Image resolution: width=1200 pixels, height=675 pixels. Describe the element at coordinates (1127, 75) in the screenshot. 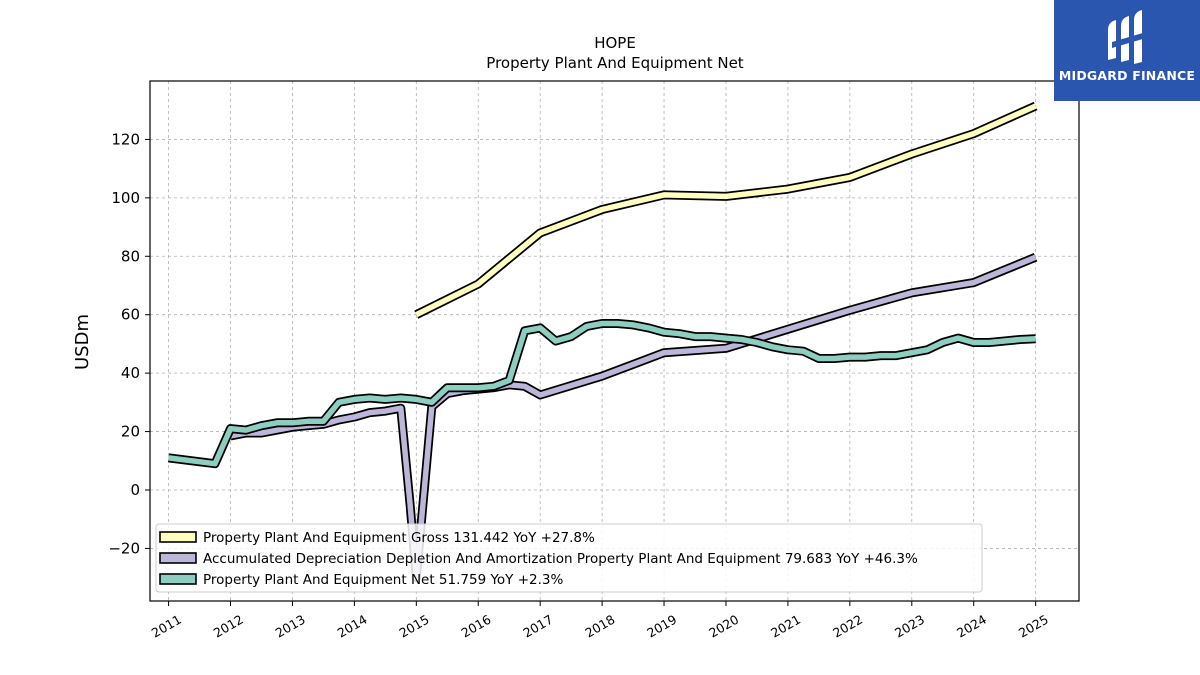

I see `brand-name: MIDGARD FINANCE` at that location.